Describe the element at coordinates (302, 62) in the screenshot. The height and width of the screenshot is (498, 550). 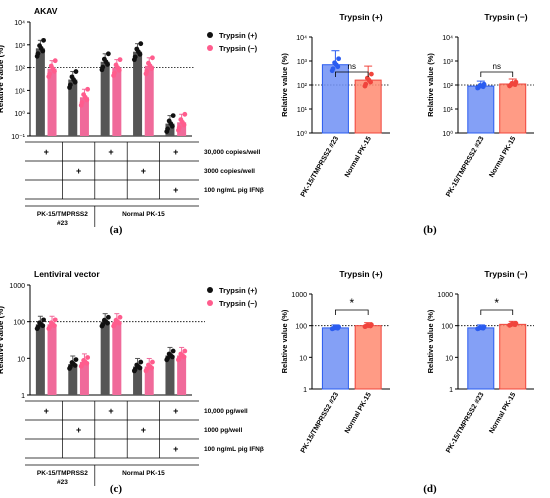
I see `y-tick-label: 10³` at that location.